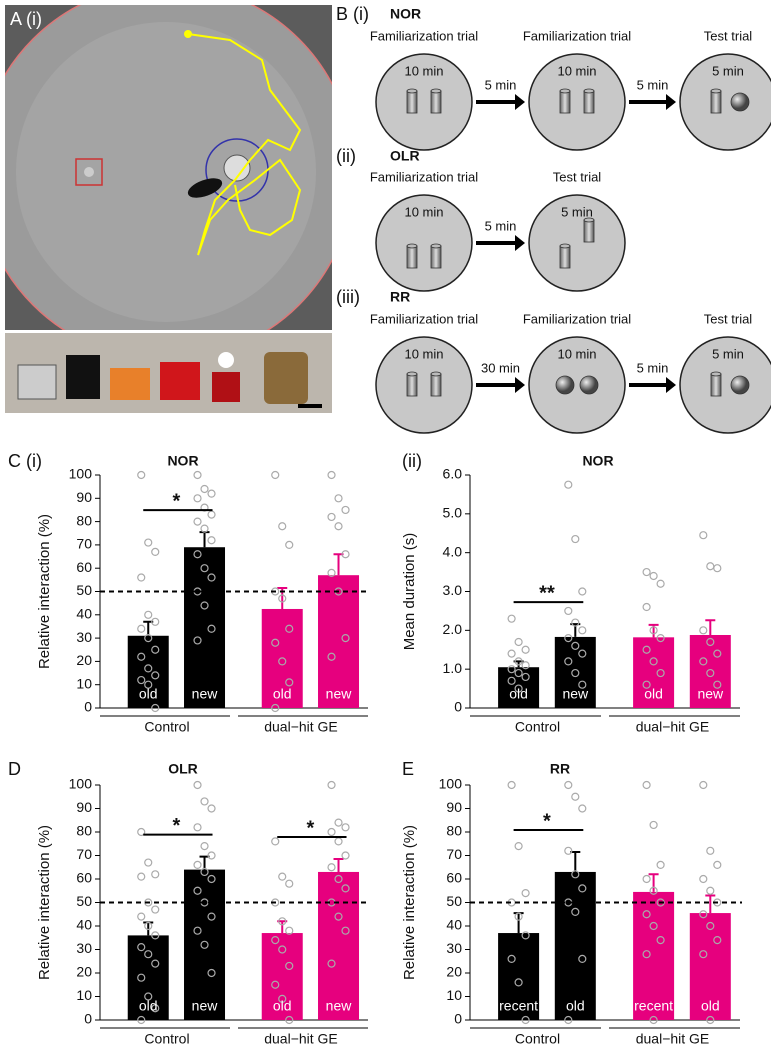 This screenshot has height=1048, width=771. I want to click on y-tick-label: 50, so click(84, 590).